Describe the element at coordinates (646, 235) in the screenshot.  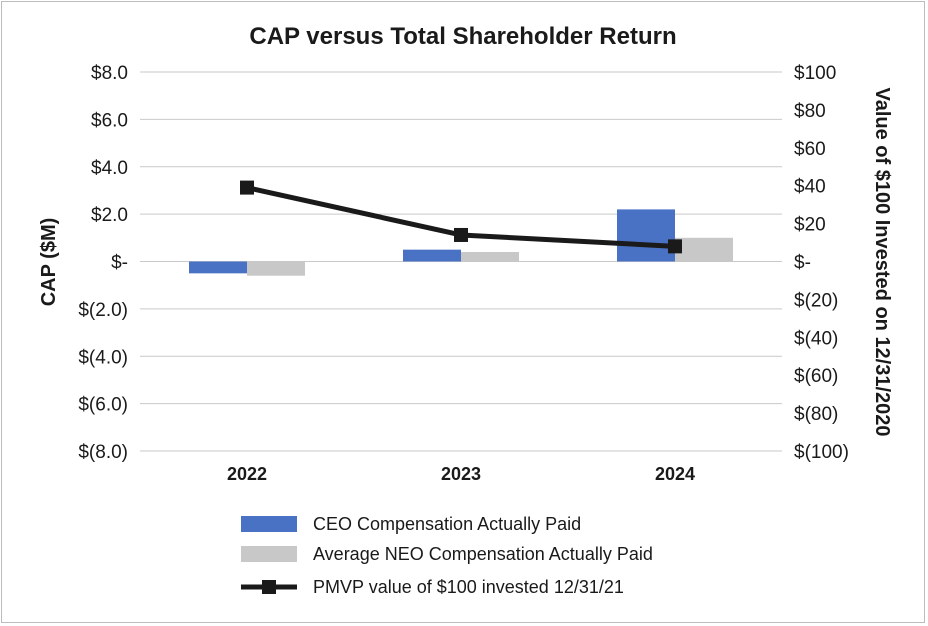
I see `bar-ceo-2024` at that location.